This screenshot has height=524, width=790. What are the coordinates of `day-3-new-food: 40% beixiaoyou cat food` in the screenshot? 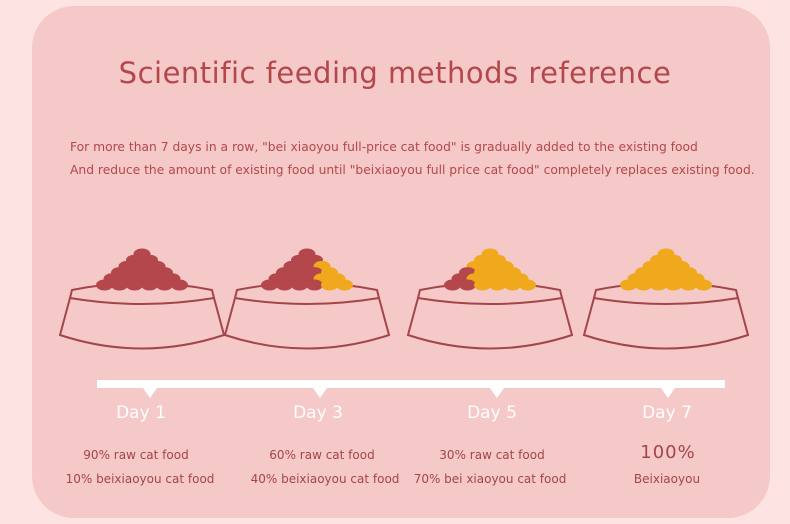 It's located at (325, 479).